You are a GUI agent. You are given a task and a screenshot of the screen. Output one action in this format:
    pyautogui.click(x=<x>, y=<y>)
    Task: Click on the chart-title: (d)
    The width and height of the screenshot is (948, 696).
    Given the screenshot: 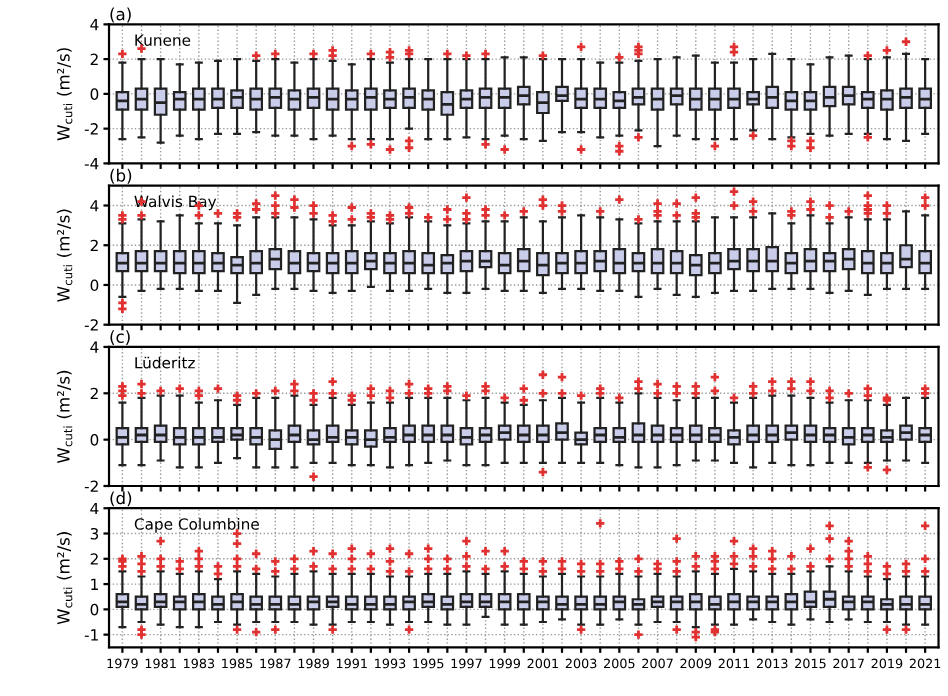 What is the action you would take?
    pyautogui.click(x=121, y=499)
    